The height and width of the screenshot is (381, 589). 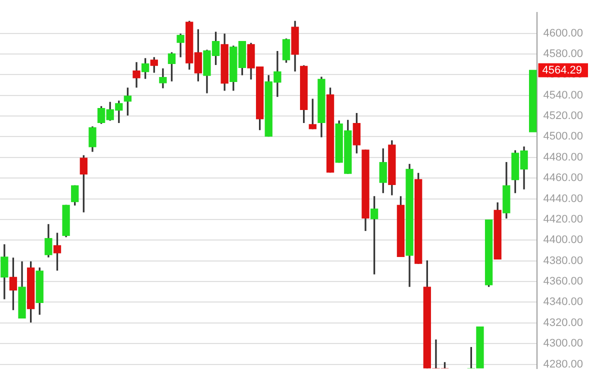 What do you see at coordinates (562, 70) in the screenshot?
I see `text: 4564.29` at bounding box center [562, 70].